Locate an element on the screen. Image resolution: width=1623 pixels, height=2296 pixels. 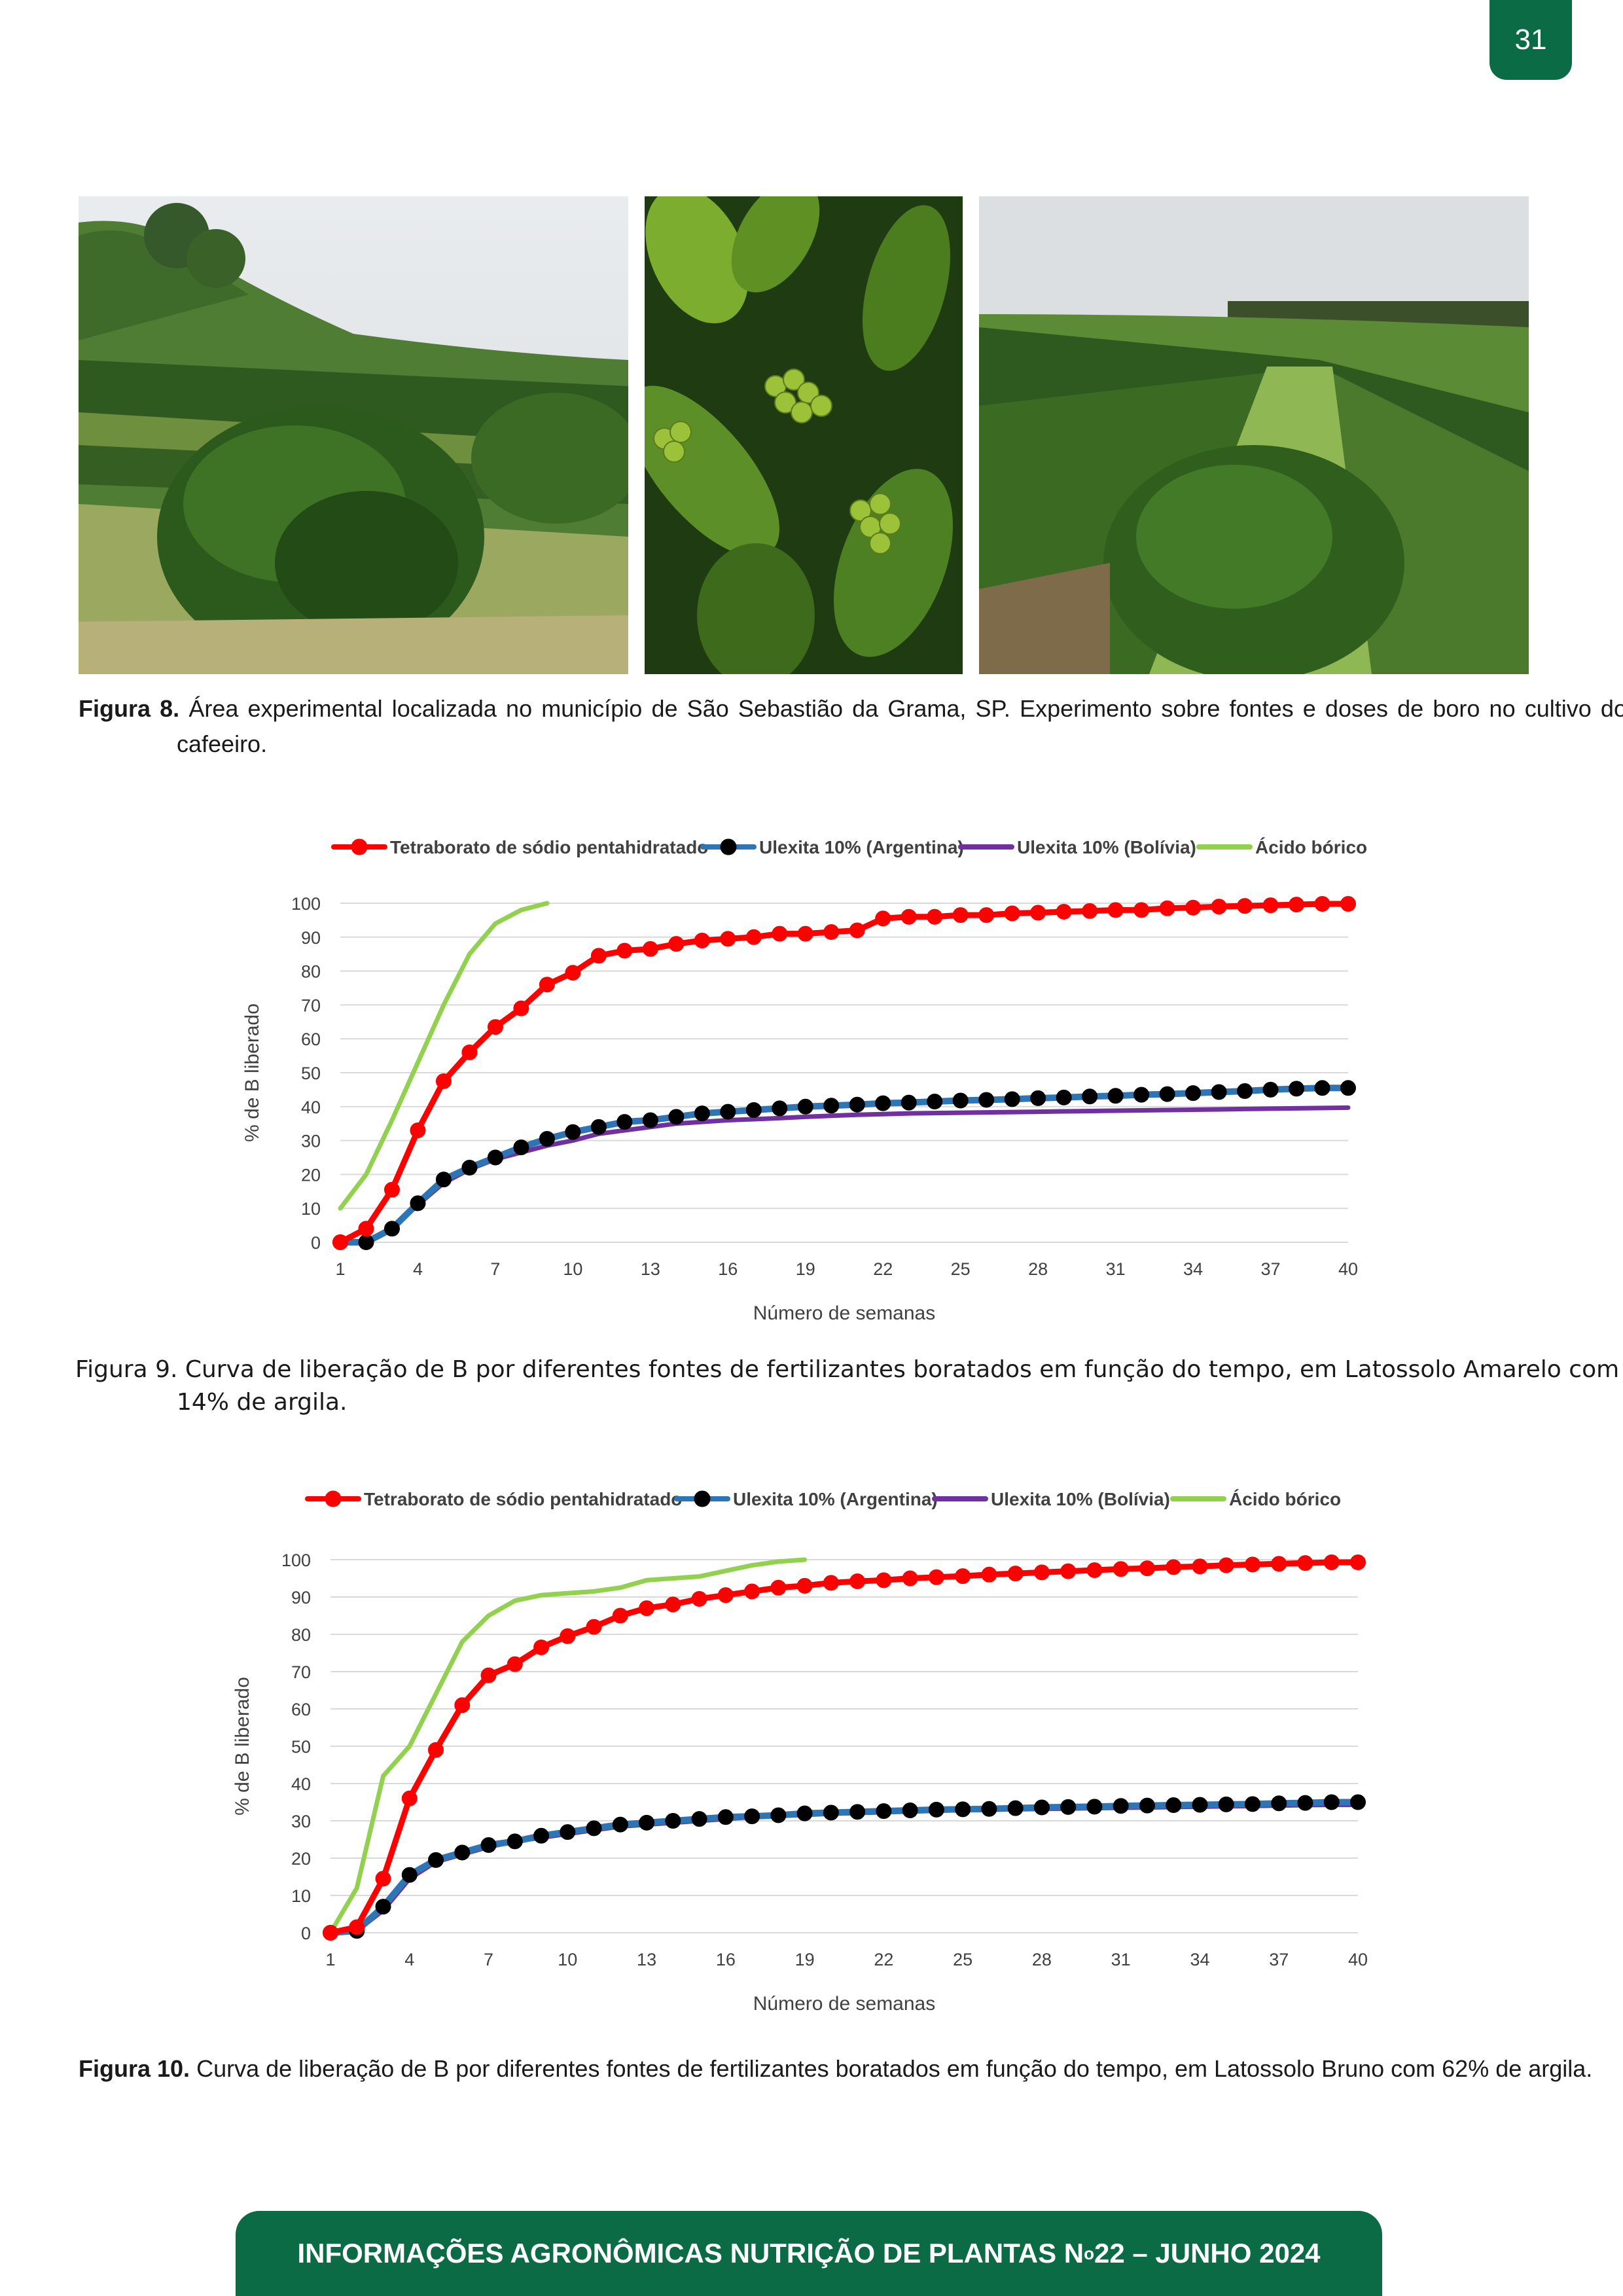
x-tick-label: 25 is located at coordinates (961, 1269).